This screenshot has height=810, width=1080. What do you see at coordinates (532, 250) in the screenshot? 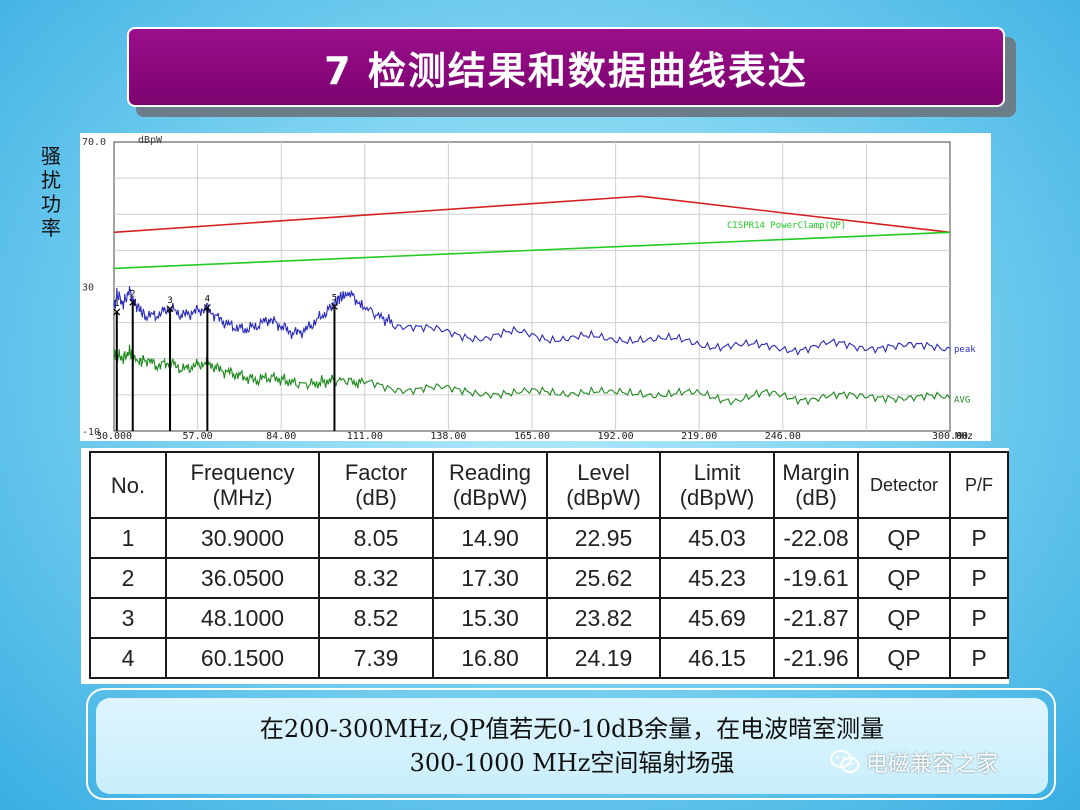
I see `limit-line-avg` at bounding box center [532, 250].